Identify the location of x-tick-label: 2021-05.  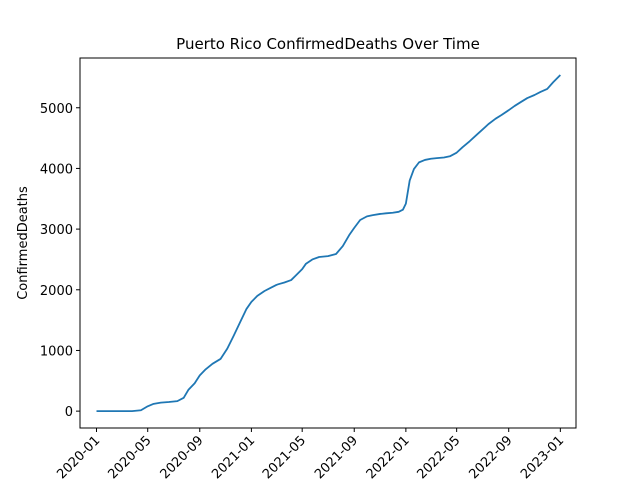
(284, 456).